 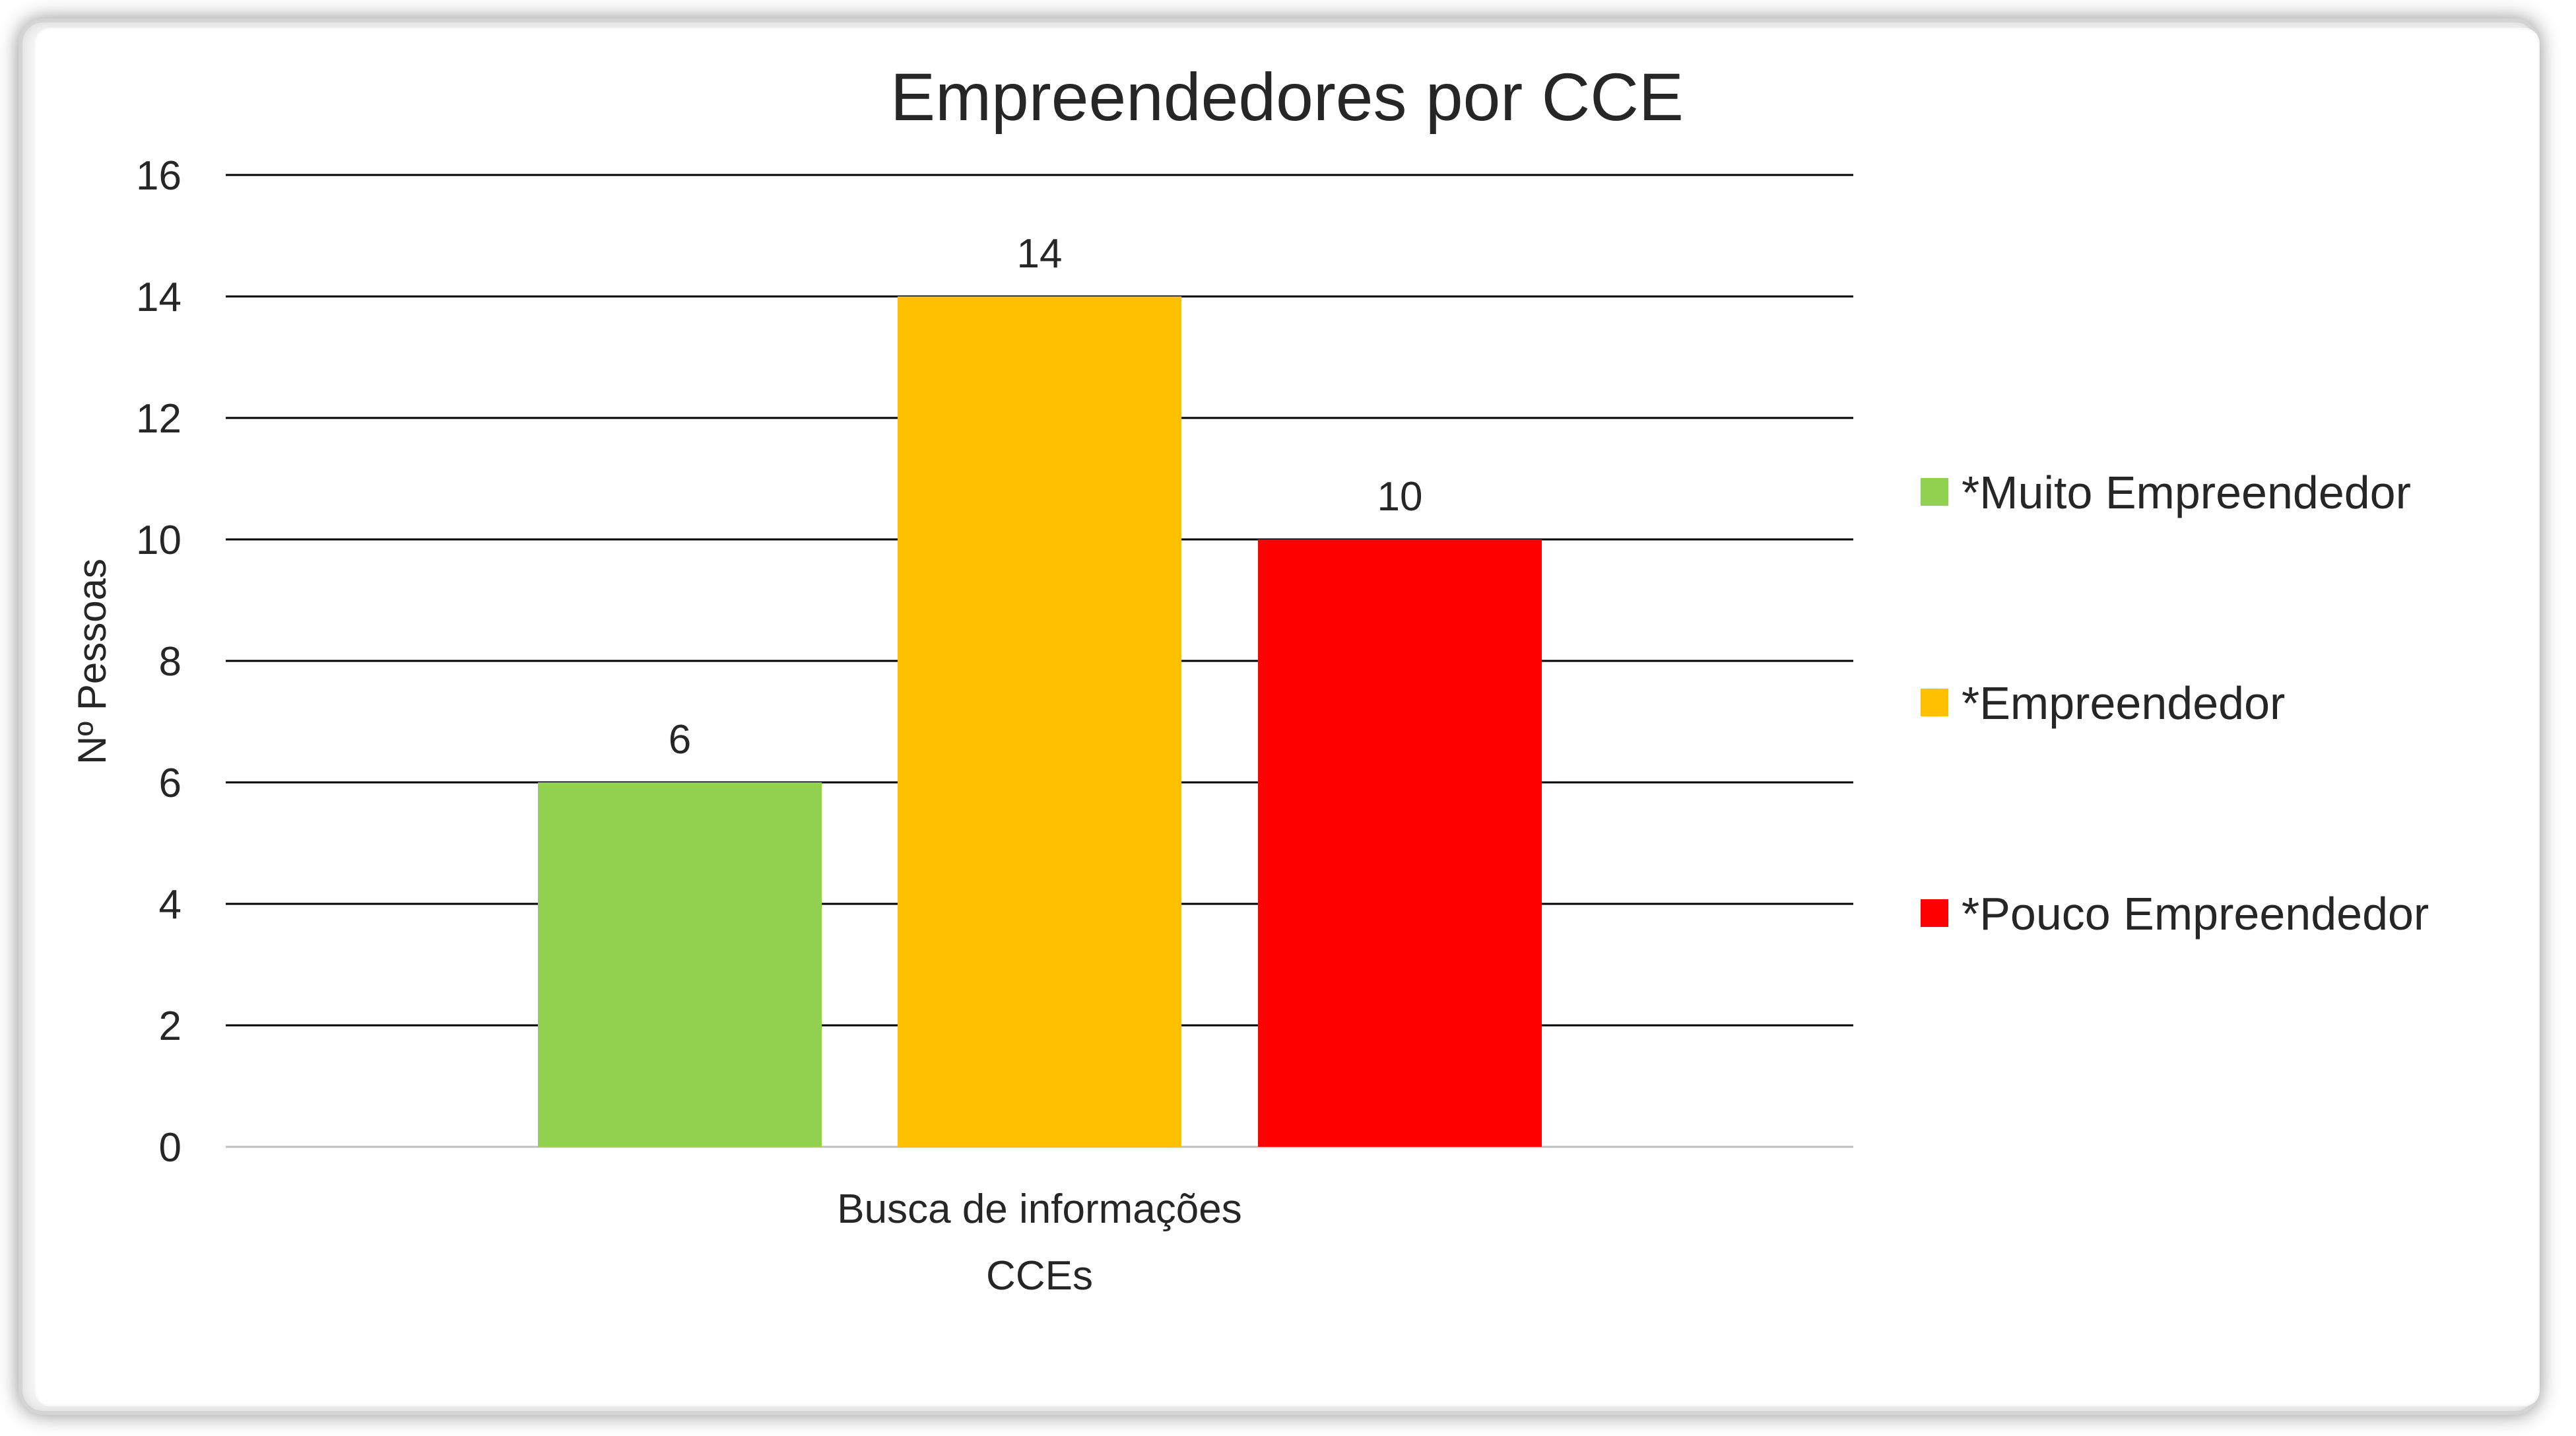 I want to click on y-tick-label: 14, so click(x=159, y=297).